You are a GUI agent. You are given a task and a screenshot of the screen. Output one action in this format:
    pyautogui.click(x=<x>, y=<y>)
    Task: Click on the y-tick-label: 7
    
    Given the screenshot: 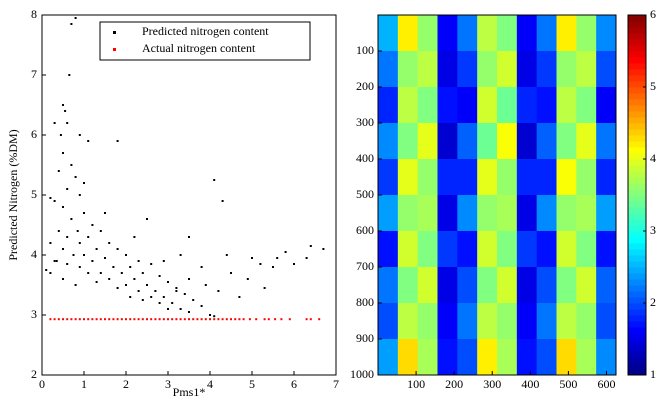 What is the action you would take?
    pyautogui.click(x=34, y=74)
    